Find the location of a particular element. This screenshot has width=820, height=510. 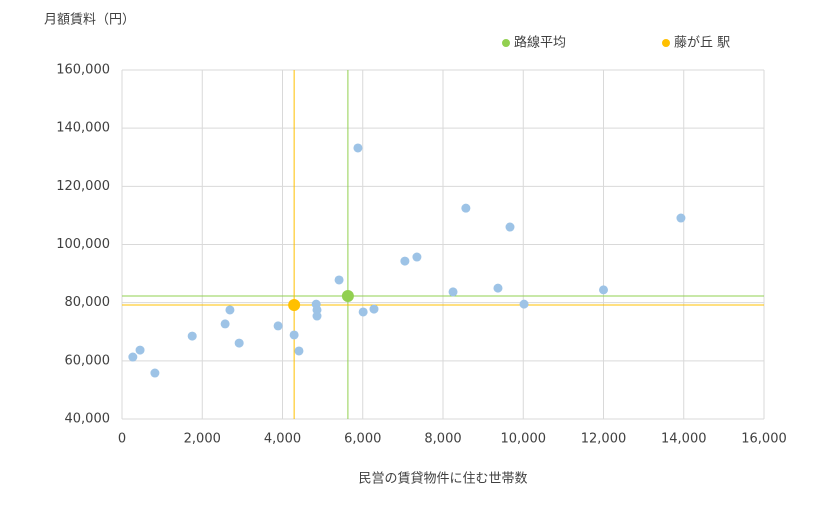

legend-label: 路線平均 is located at coordinates (540, 43).